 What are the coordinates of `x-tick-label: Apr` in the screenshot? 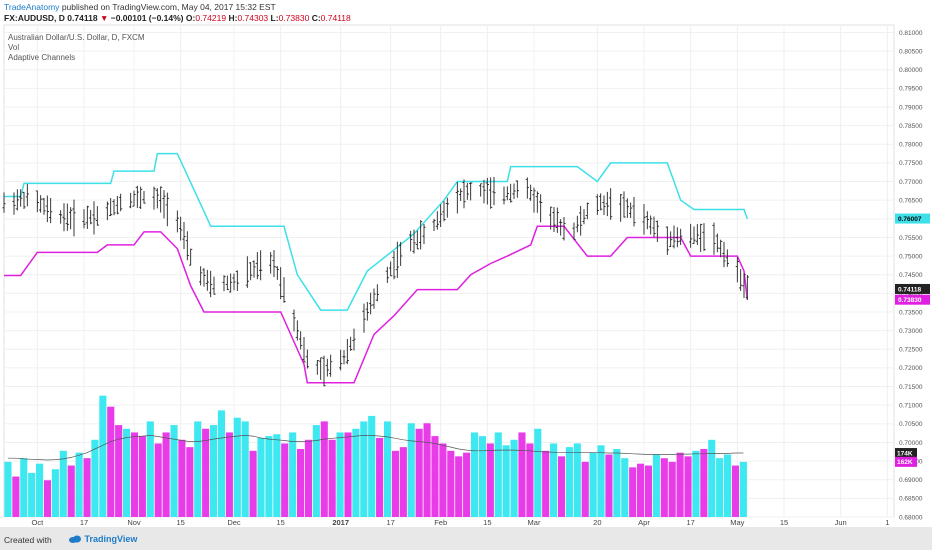 It's located at (644, 522).